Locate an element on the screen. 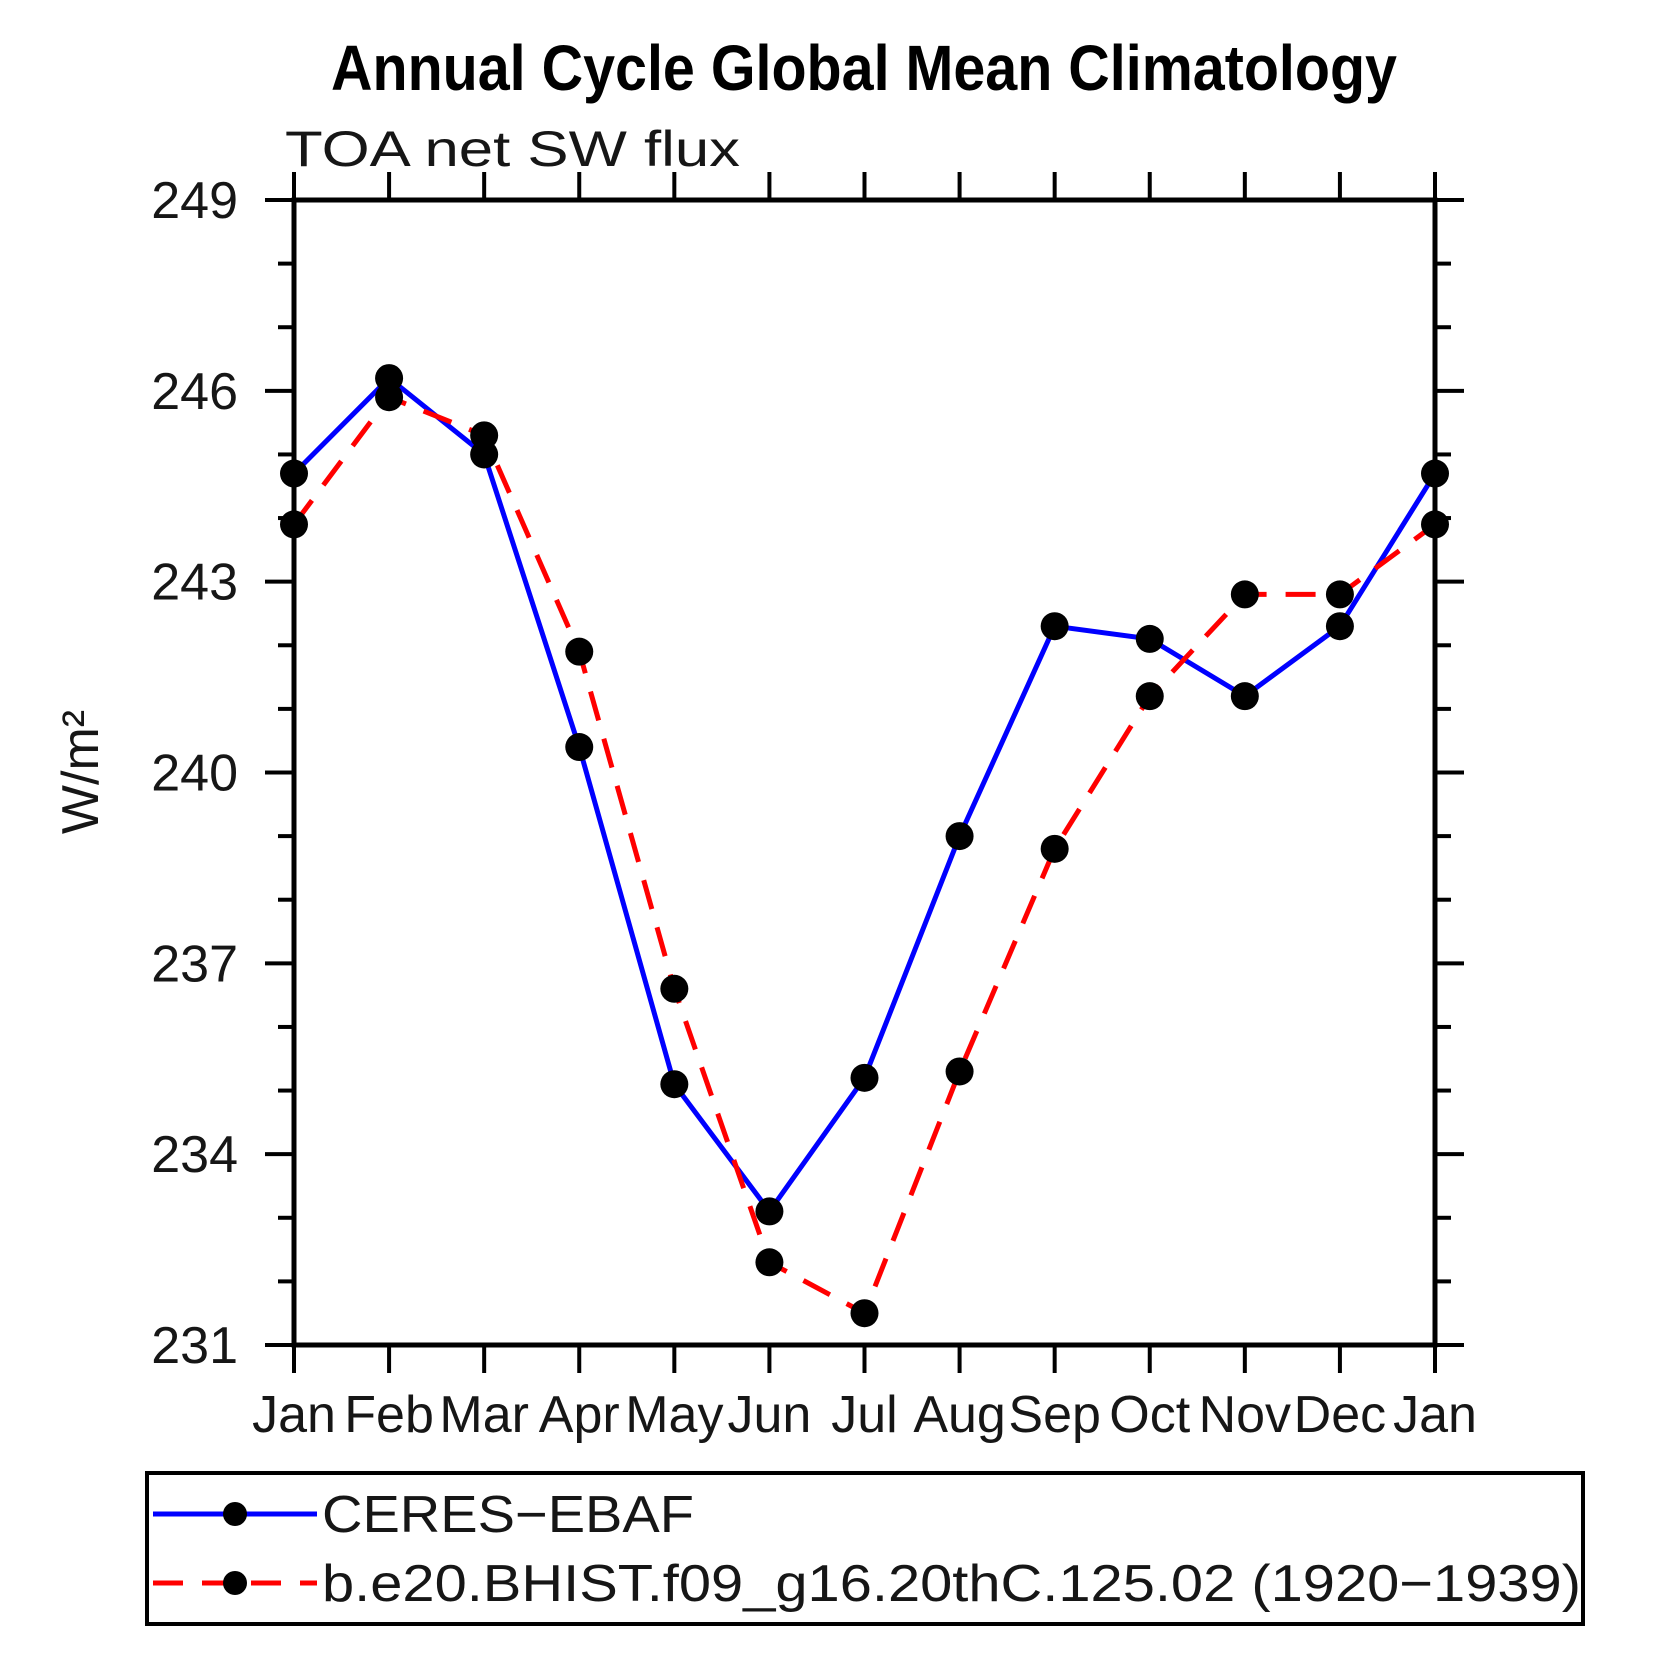 Image resolution: width=1663 pixels, height=1663 pixels. y-tick-label: 249 is located at coordinates (194, 201).